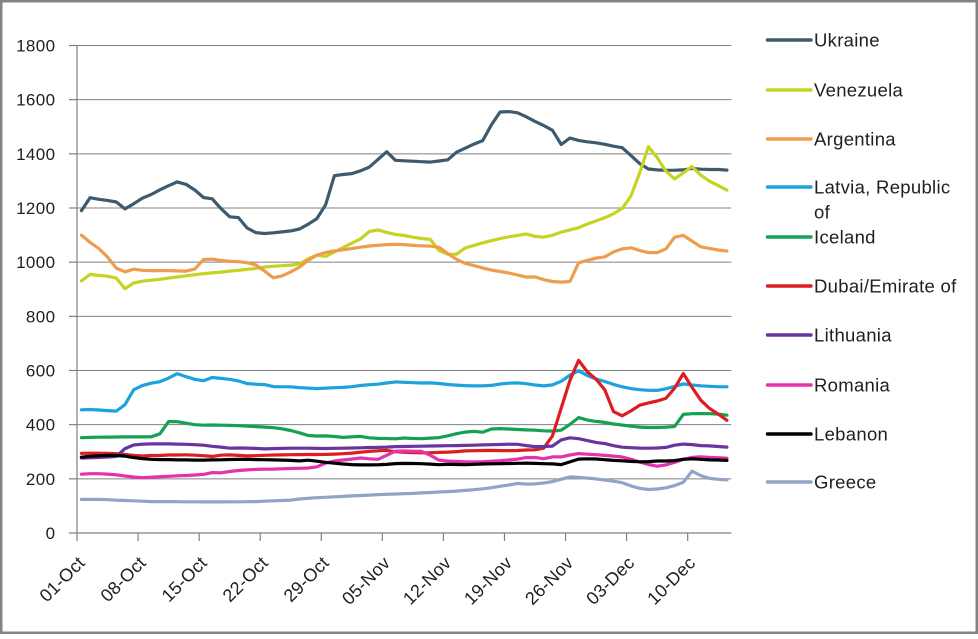 The width and height of the screenshot is (978, 639). What do you see at coordinates (852, 385) in the screenshot?
I see `svg-text: Romania` at bounding box center [852, 385].